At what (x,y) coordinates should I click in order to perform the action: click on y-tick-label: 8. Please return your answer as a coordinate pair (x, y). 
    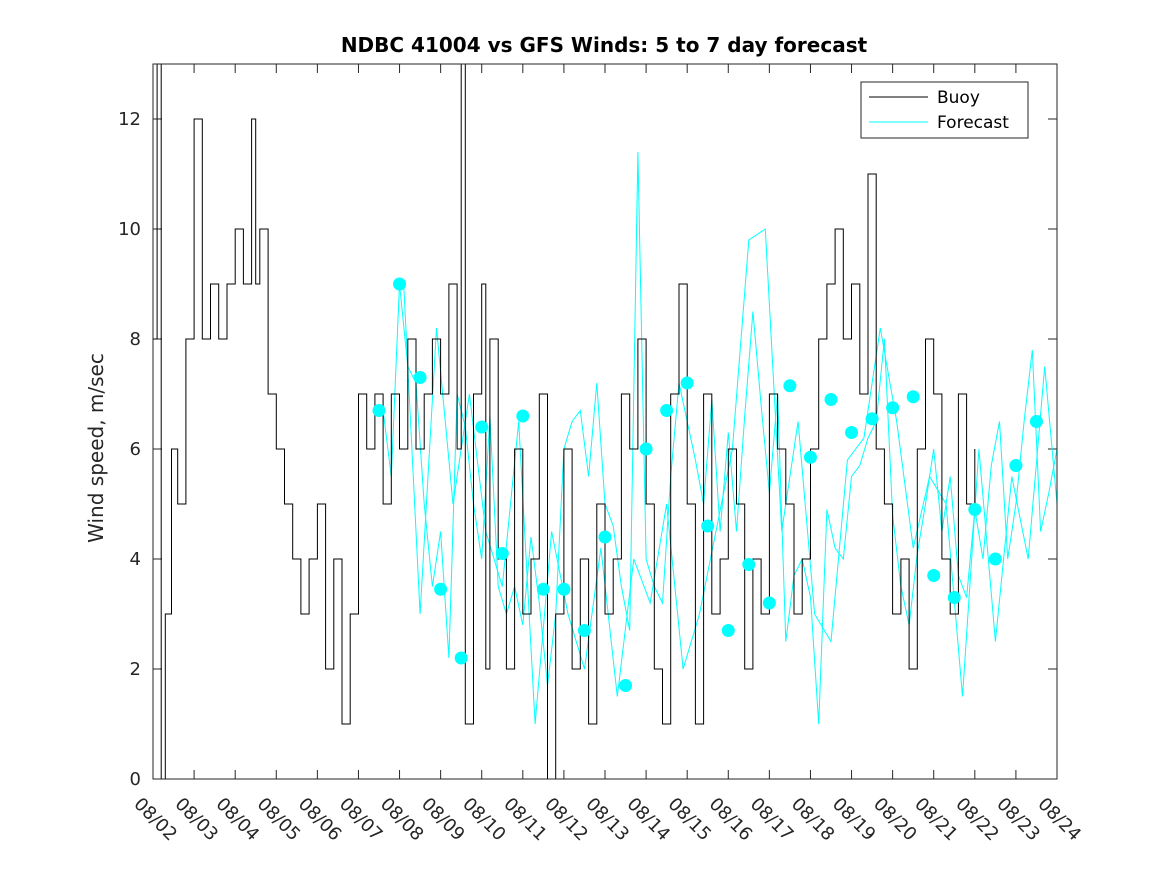
    Looking at the image, I should click on (135, 339).